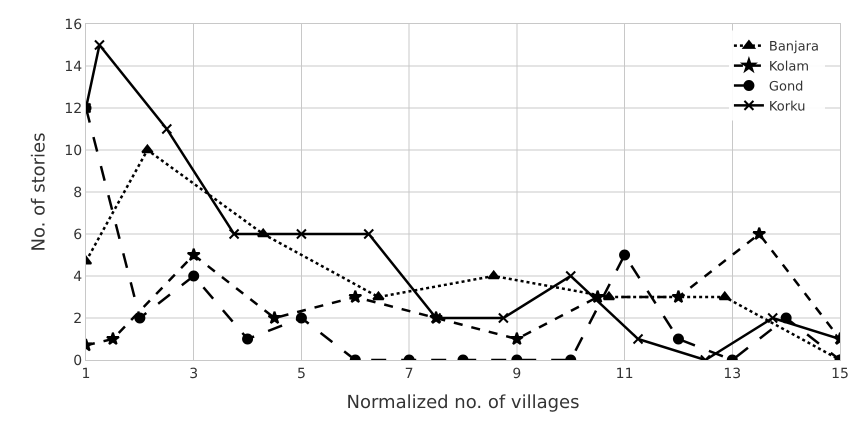 This screenshot has width=855, height=441. Describe the element at coordinates (840, 374) in the screenshot. I see `x-tick-label: 15` at that location.